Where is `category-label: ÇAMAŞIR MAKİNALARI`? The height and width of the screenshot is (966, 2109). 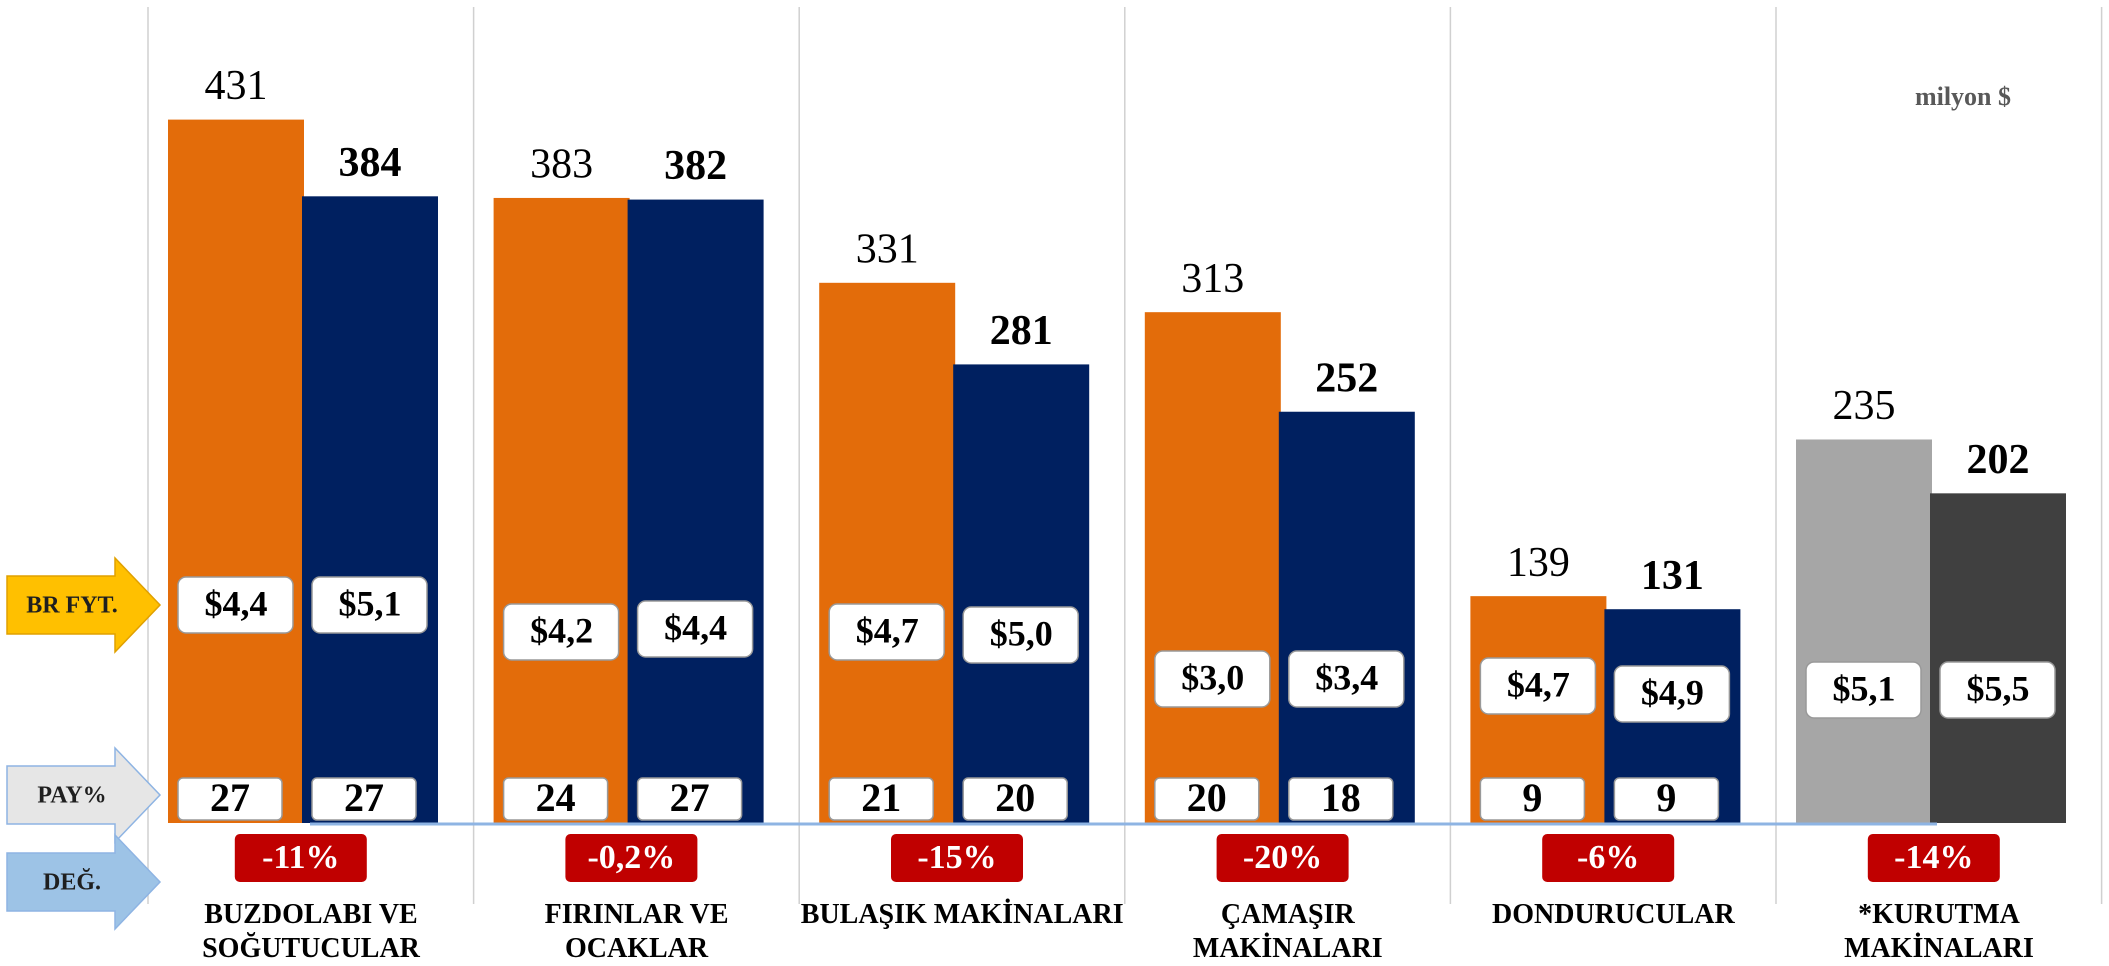
category-label: ÇAMAŞIR MAKİNALARI is located at coordinates (1287, 931).